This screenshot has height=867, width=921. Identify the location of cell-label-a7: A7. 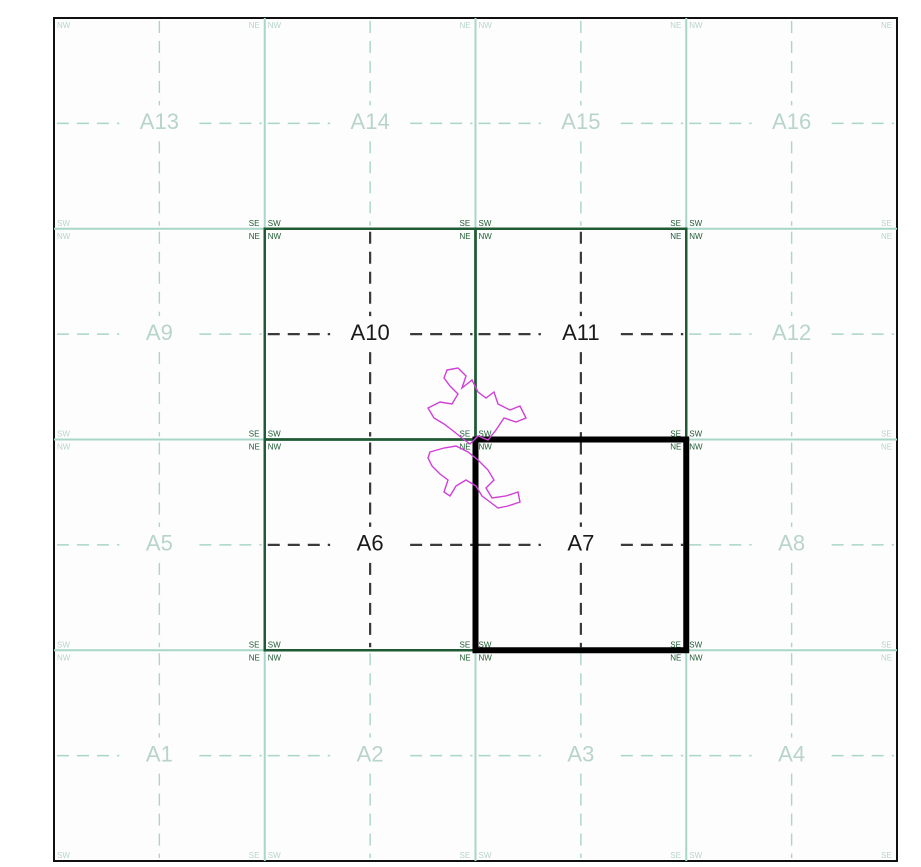
(580, 543).